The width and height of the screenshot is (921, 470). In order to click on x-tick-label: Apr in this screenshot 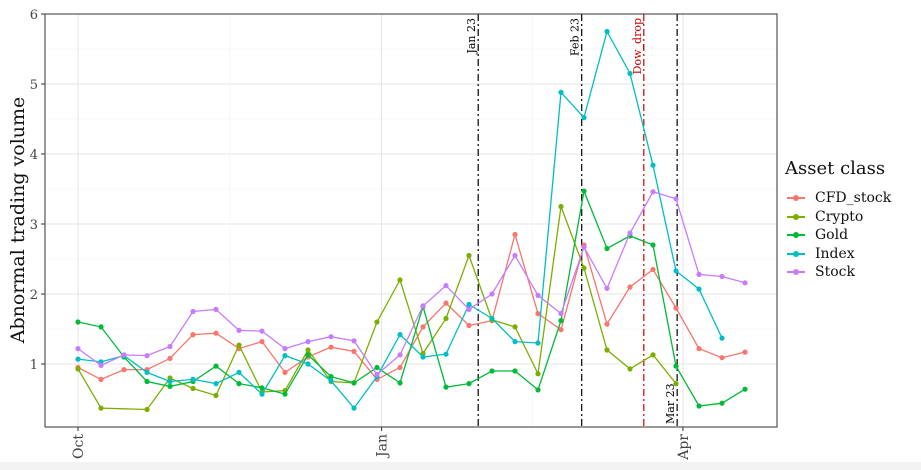, I will do `click(684, 447)`.